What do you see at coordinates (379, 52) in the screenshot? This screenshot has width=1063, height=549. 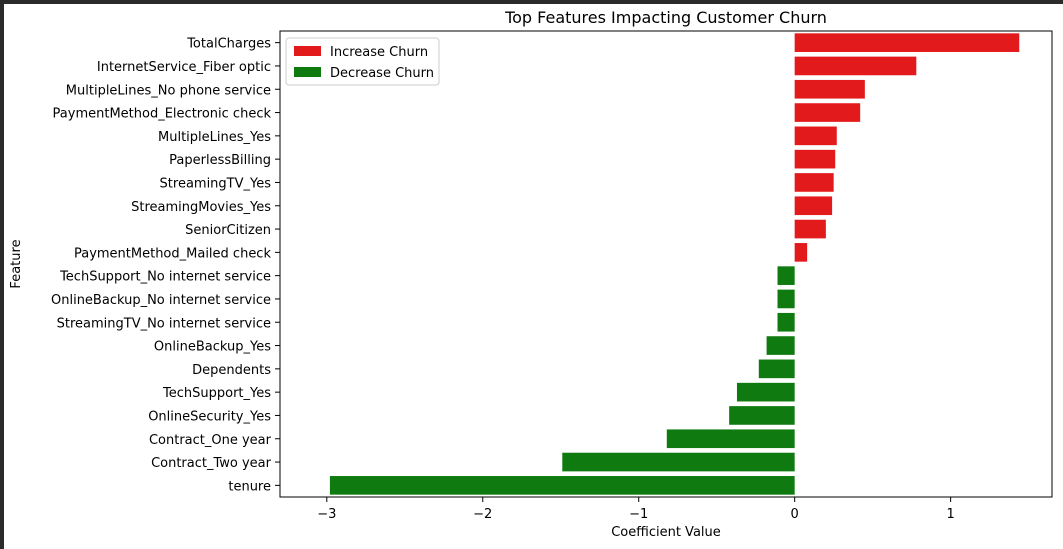 I see `legend-label: Increase Churn` at bounding box center [379, 52].